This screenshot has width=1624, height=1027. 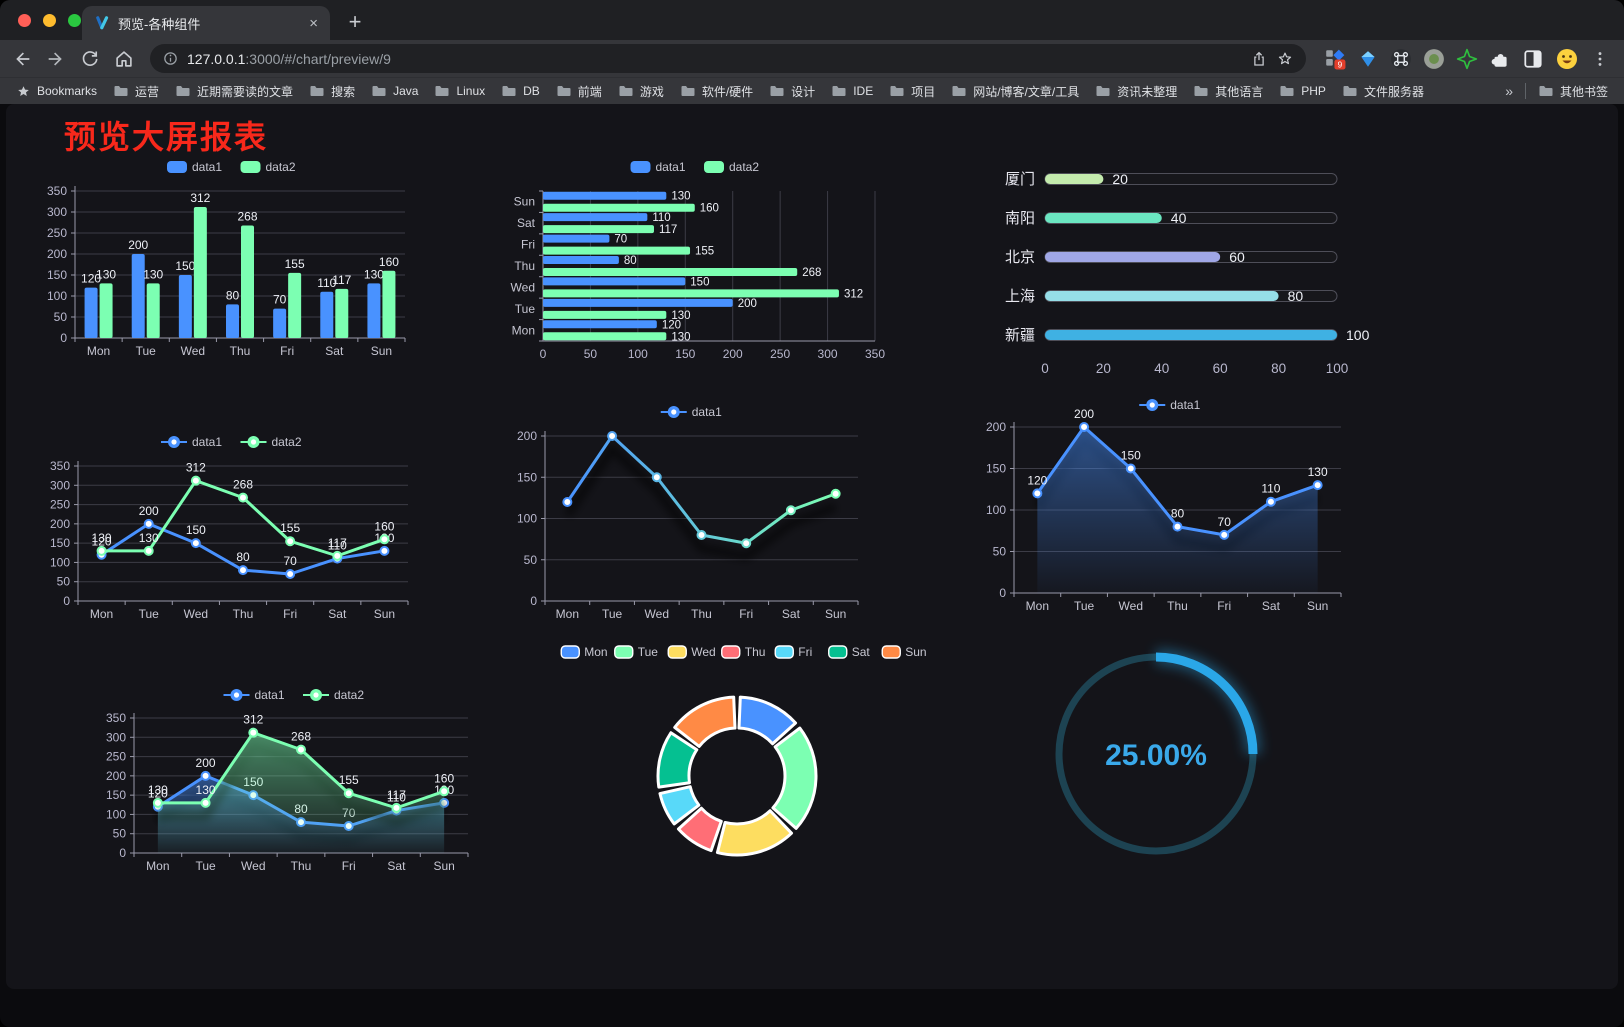 What do you see at coordinates (1161, 754) in the screenshot?
I see `chart-gauge: 25.00%` at bounding box center [1161, 754].